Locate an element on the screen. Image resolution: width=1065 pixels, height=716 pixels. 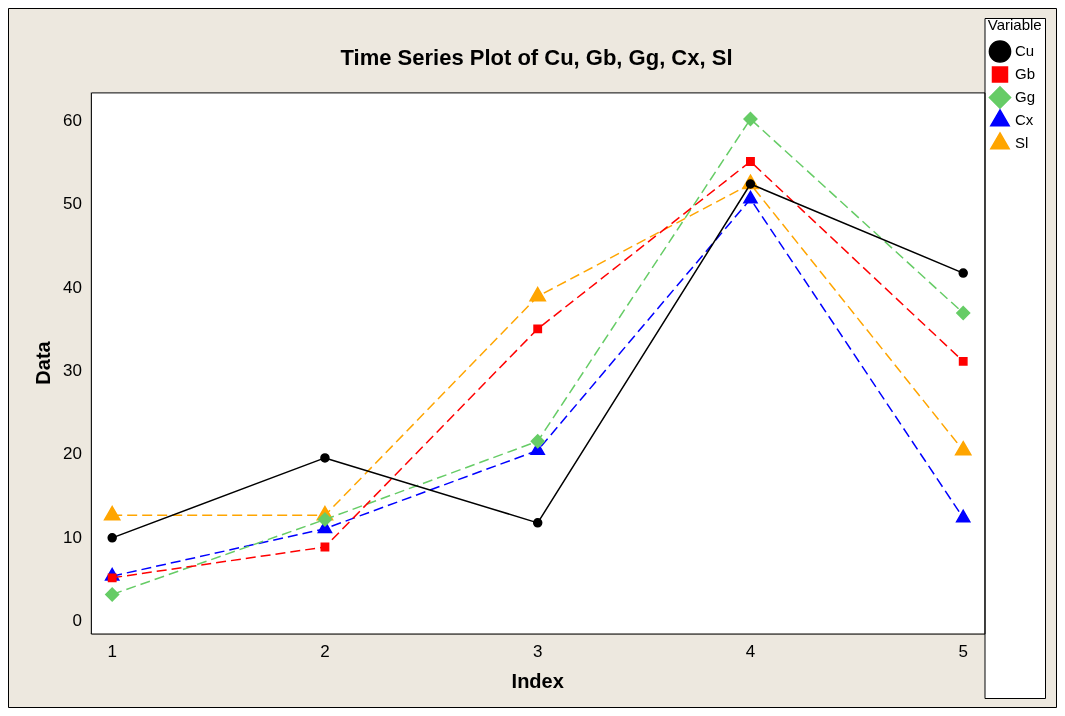
legend-label: Sl is located at coordinates (1021, 142).